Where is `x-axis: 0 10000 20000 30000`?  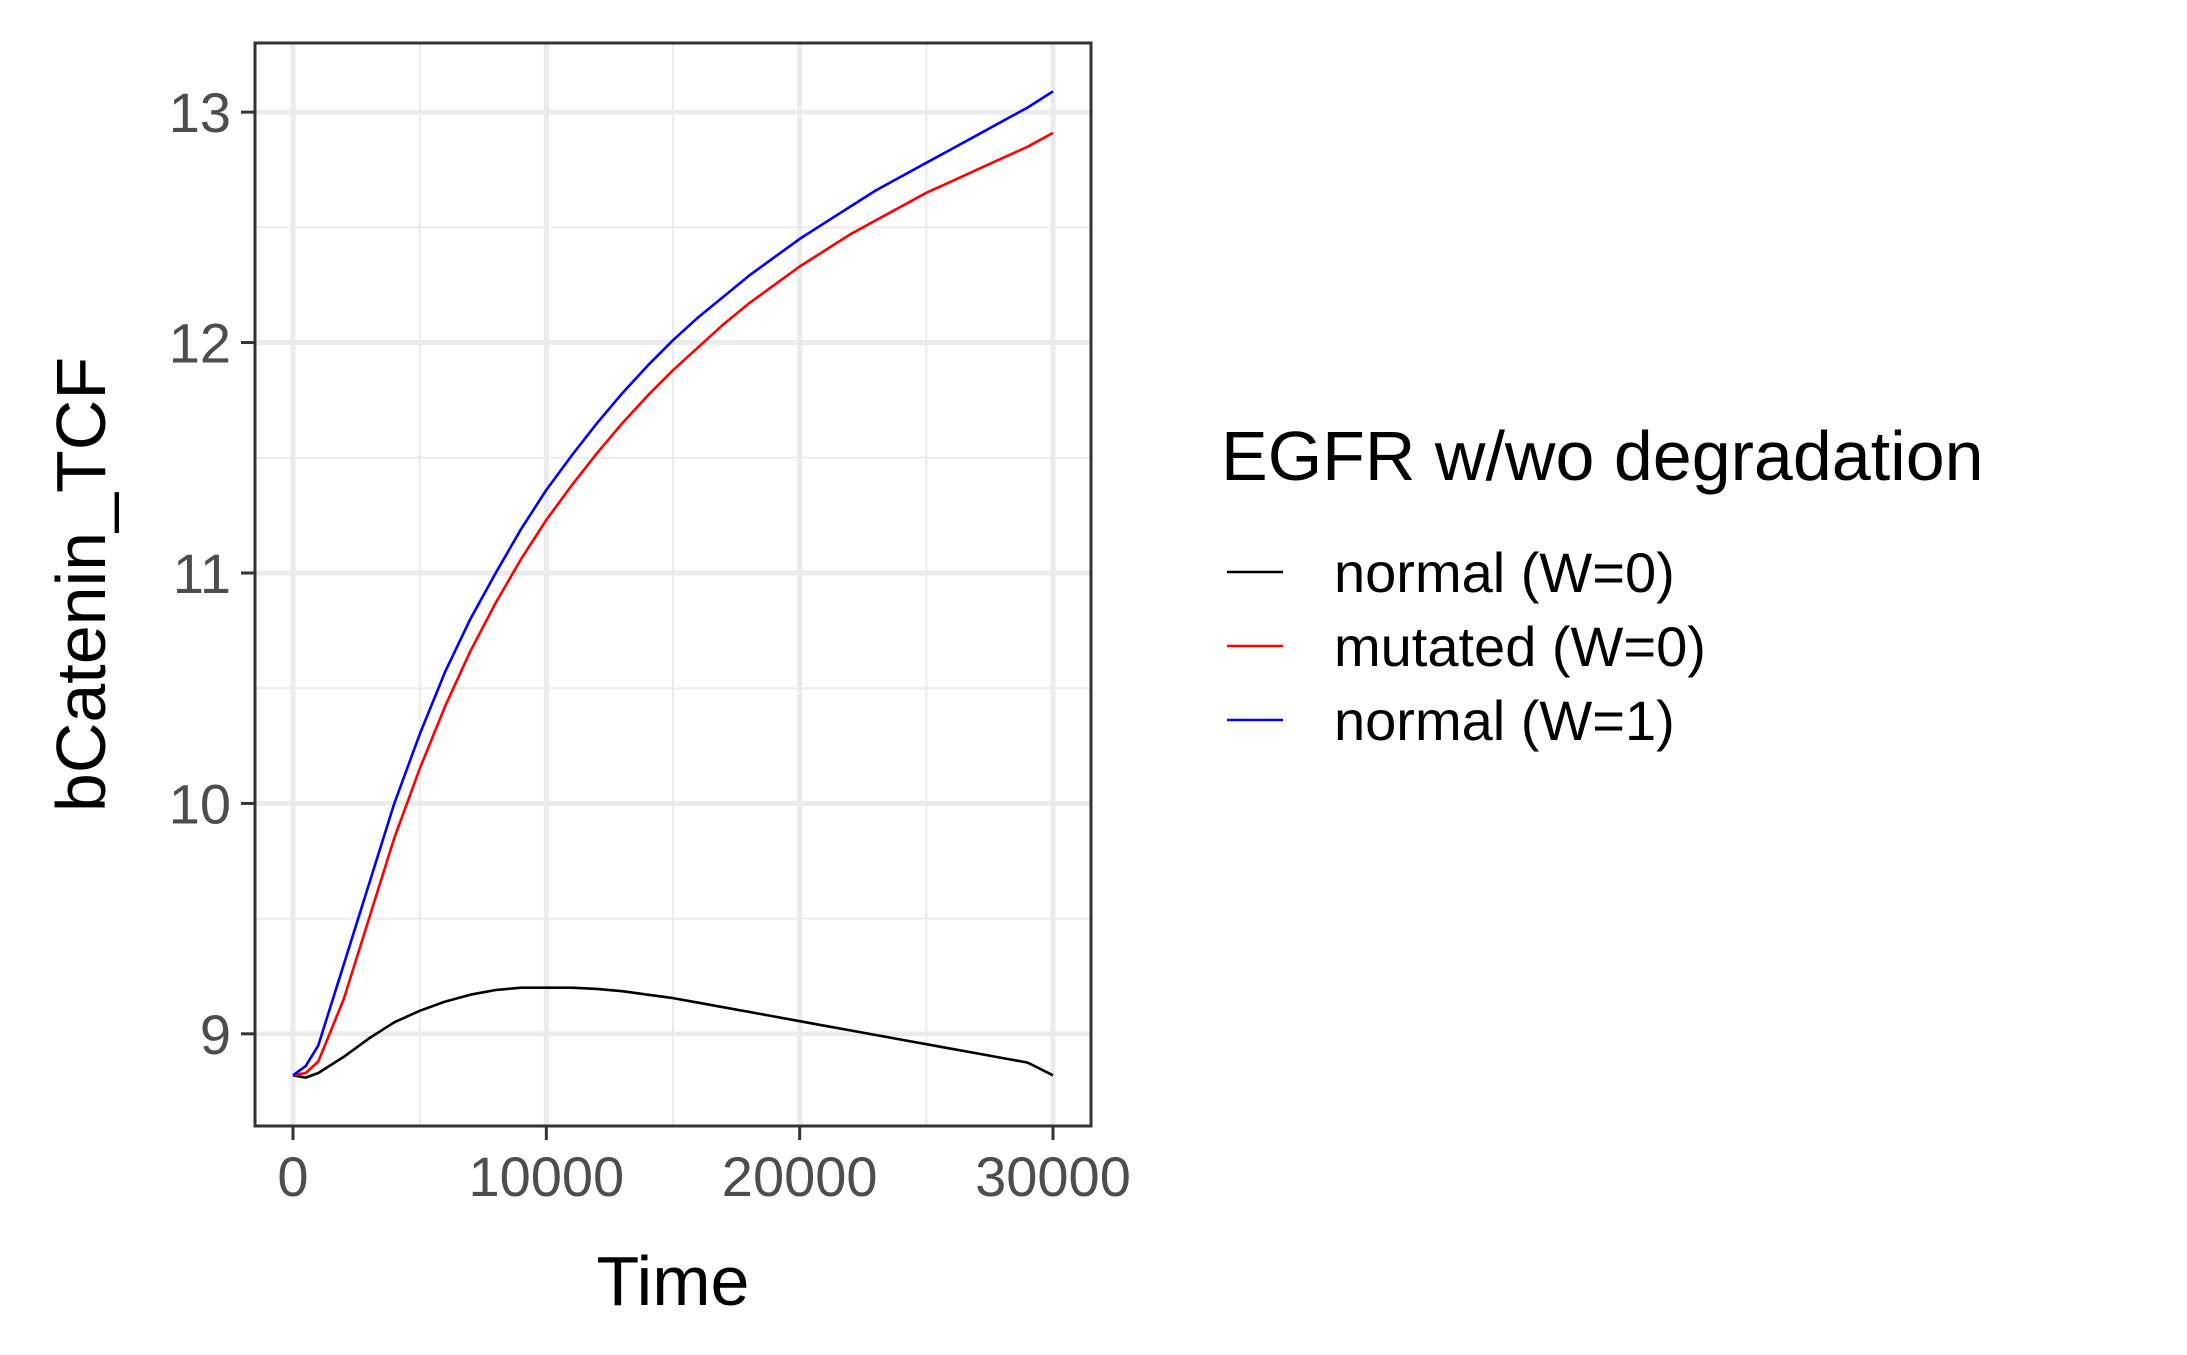
x-axis: 0 10000 20000 30000 is located at coordinates (704, 1167).